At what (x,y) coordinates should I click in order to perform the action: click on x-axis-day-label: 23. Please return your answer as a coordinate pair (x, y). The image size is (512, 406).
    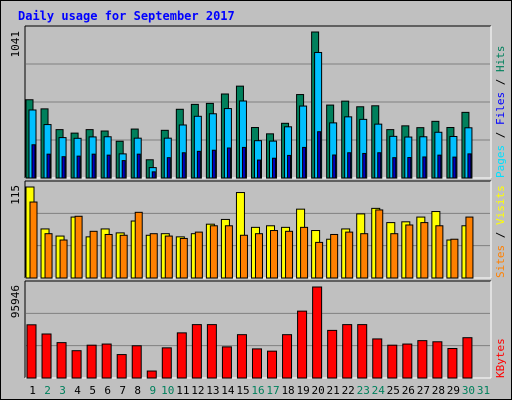
    Looking at the image, I should click on (363, 390).